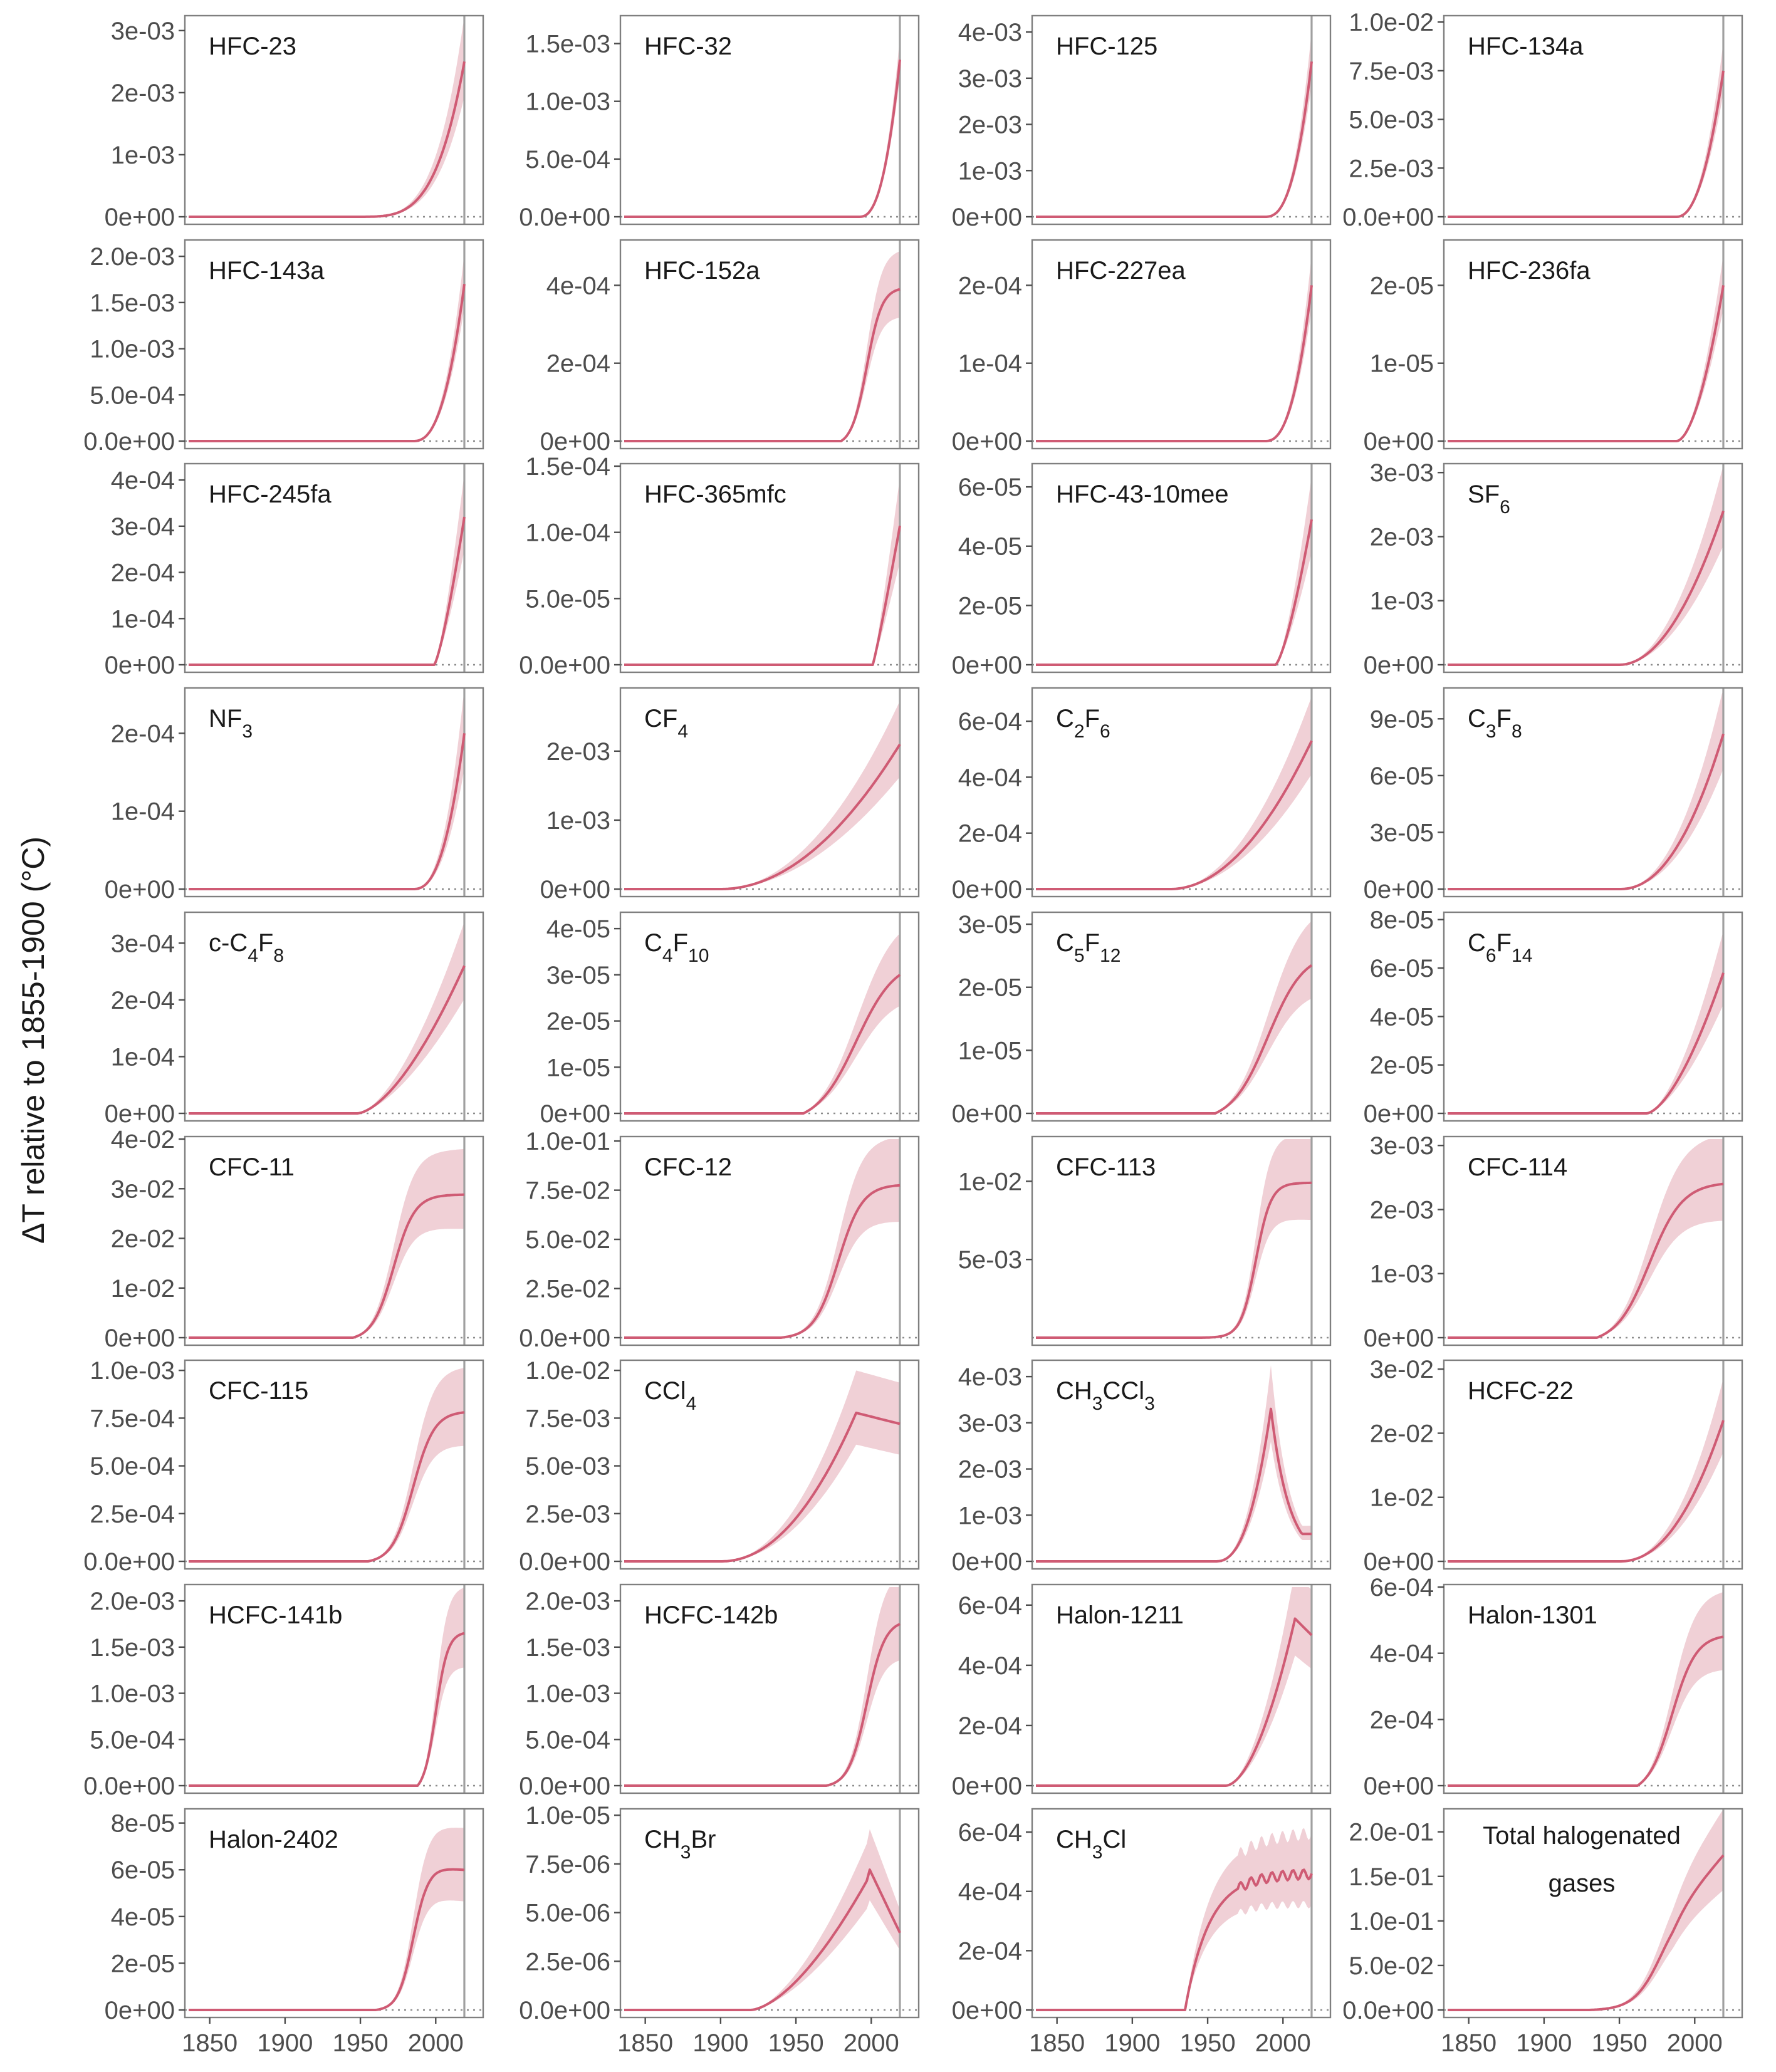 This screenshot has height=2072, width=1776. I want to click on y-tick-label: 1e-03, so click(143, 155).